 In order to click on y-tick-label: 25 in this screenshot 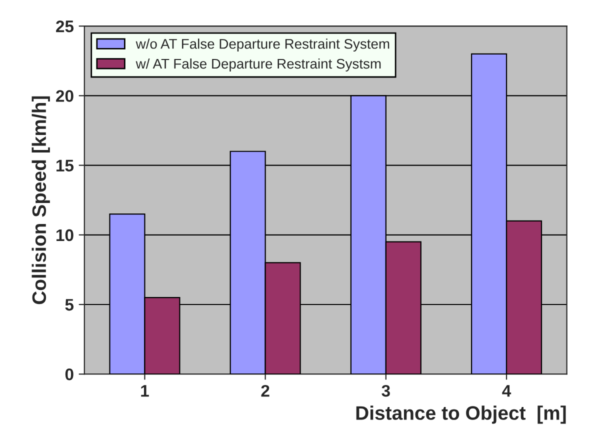, I will do `click(65, 26)`.